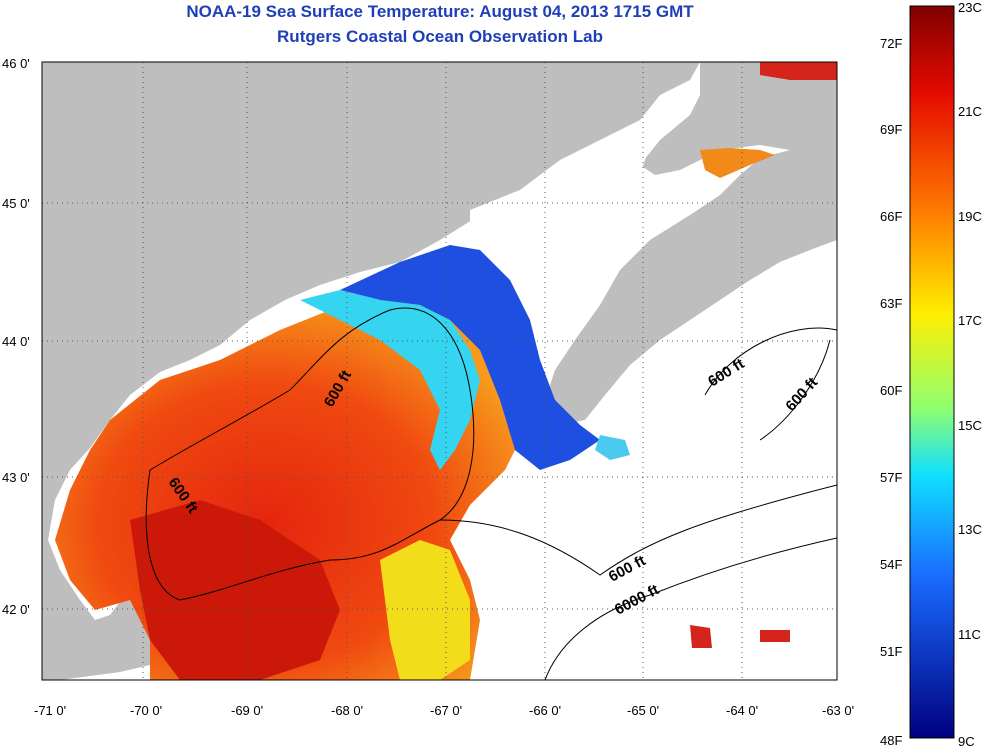  Describe the element at coordinates (970, 320) in the screenshot. I see `colorbar-c-label: 17C` at that location.